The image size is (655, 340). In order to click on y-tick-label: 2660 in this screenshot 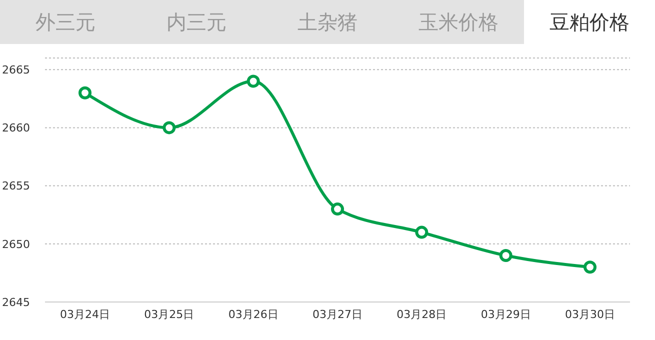, I will do `click(16, 128)`.